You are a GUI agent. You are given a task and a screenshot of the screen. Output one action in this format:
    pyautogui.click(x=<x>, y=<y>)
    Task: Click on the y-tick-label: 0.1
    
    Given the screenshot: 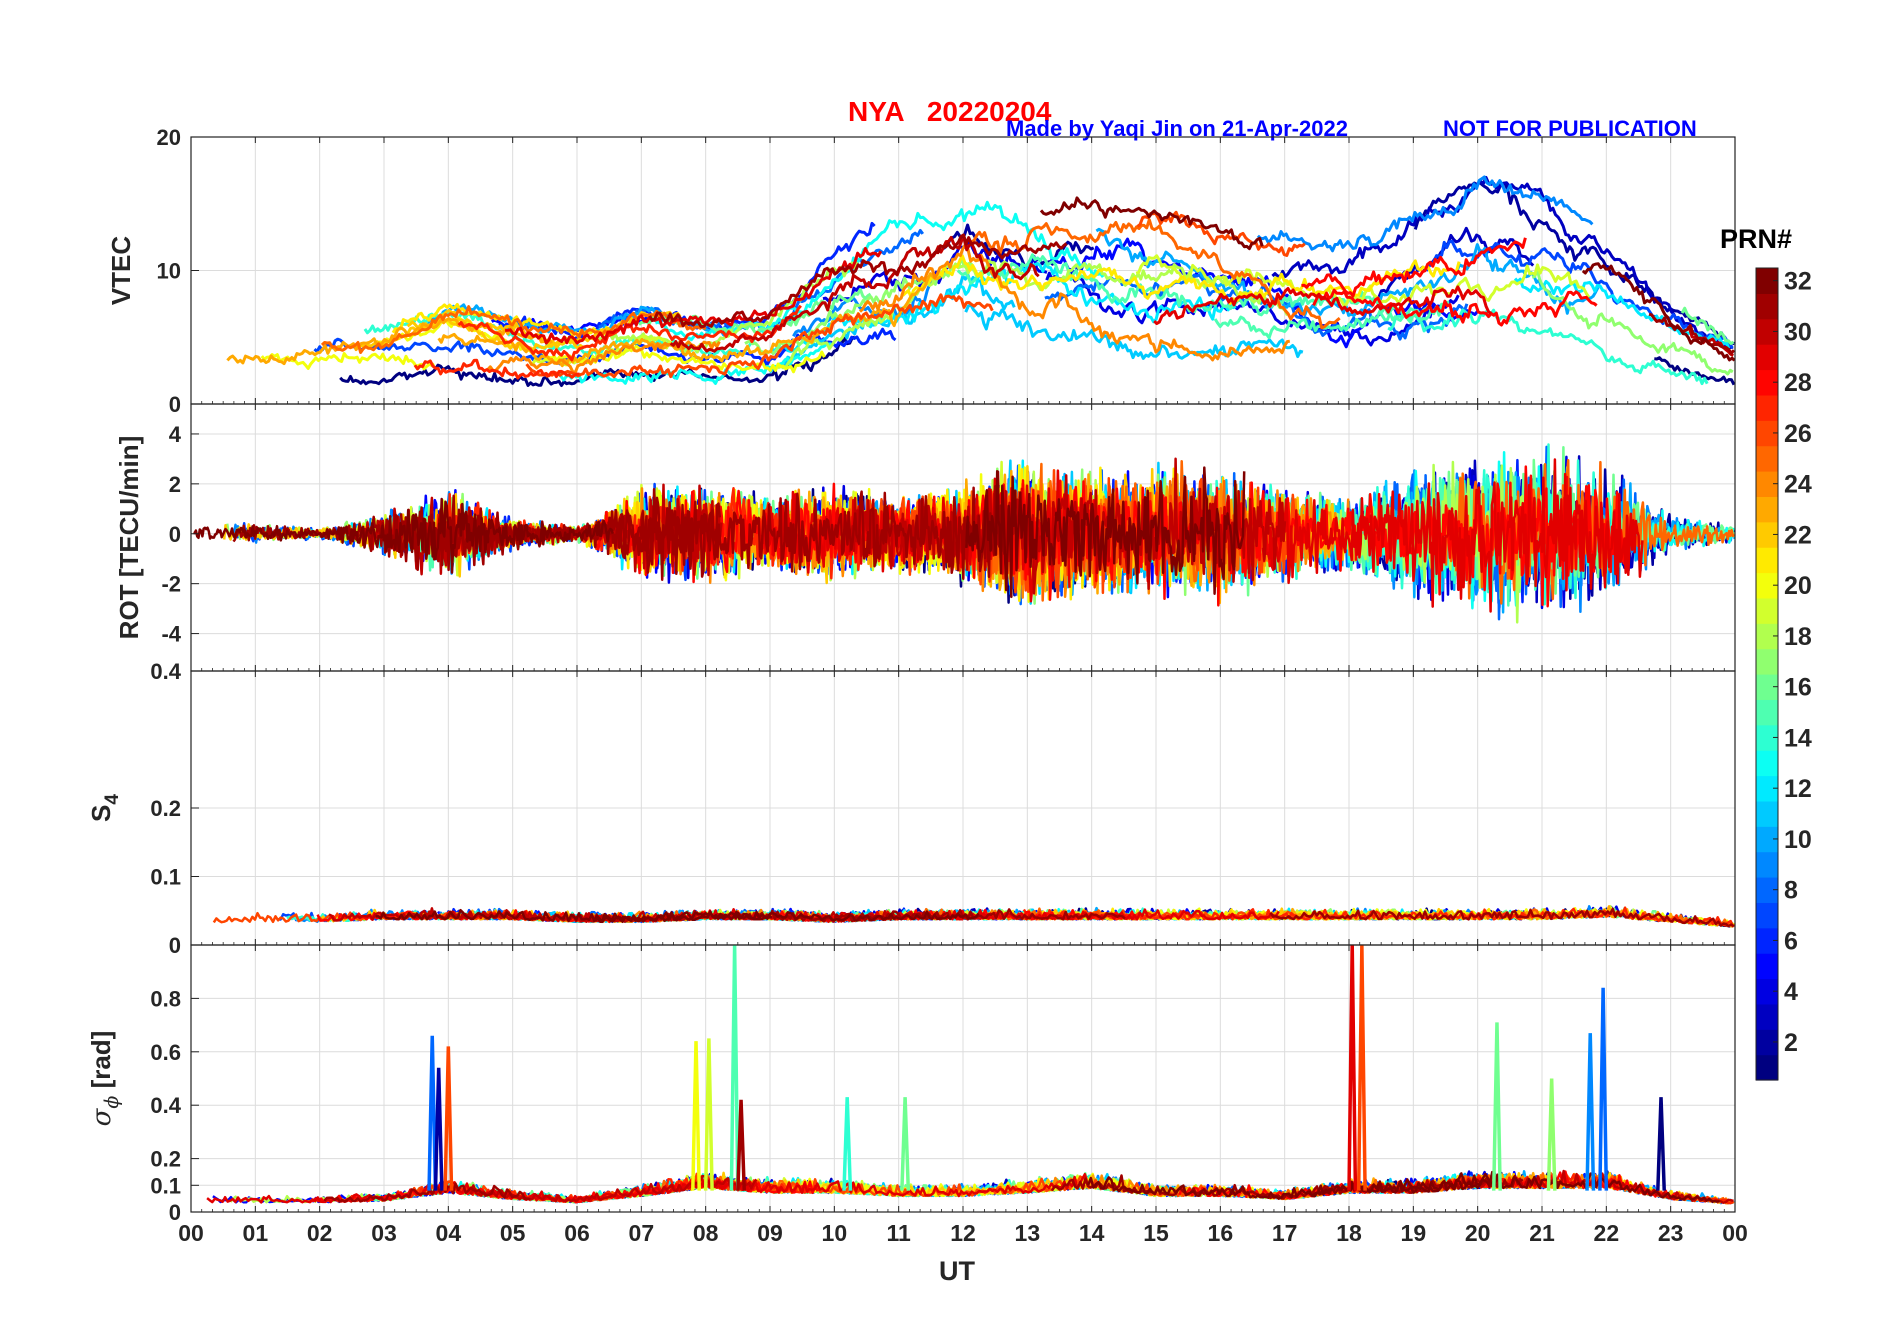 What is the action you would take?
    pyautogui.click(x=165, y=1185)
    